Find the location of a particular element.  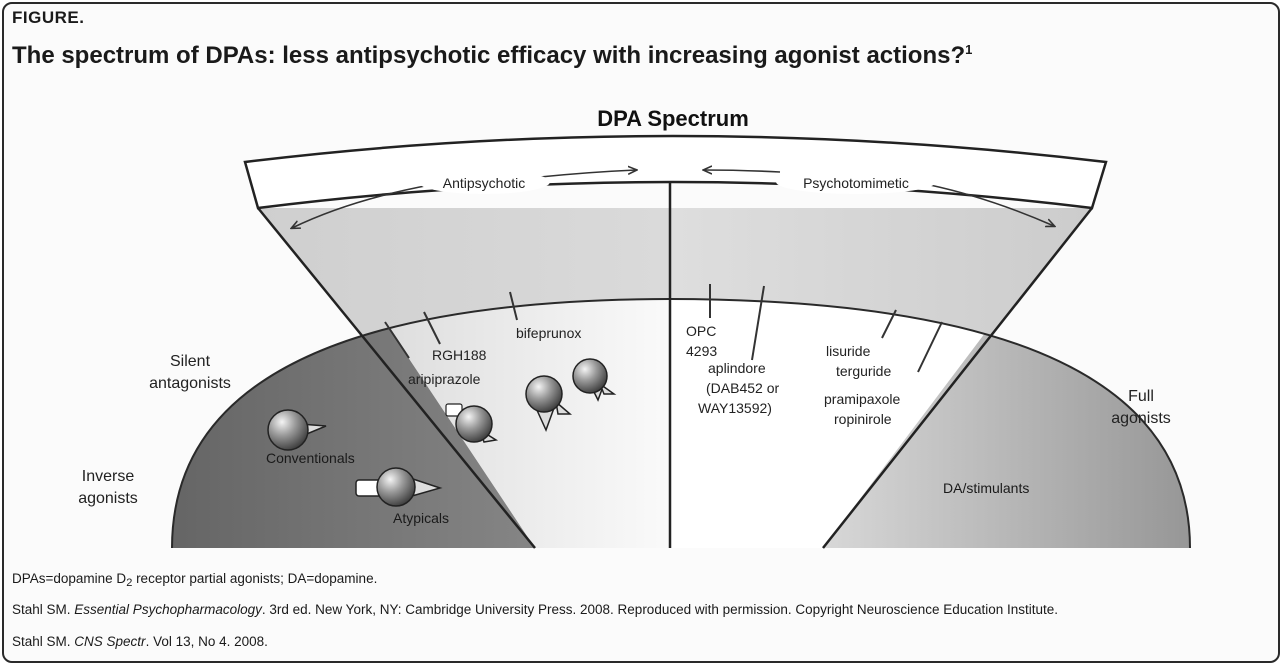

right-wedge-edge is located at coordinates (957, 378).